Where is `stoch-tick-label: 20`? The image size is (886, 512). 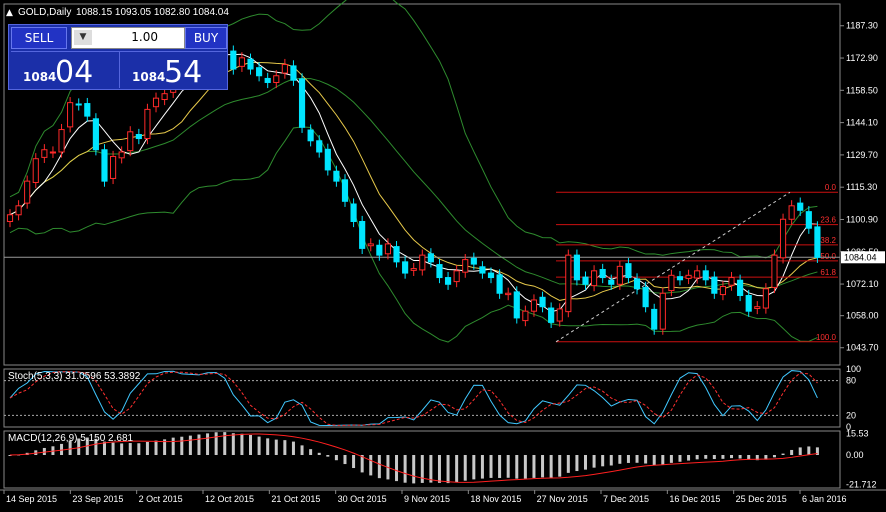 stoch-tick-label: 20 is located at coordinates (851, 415).